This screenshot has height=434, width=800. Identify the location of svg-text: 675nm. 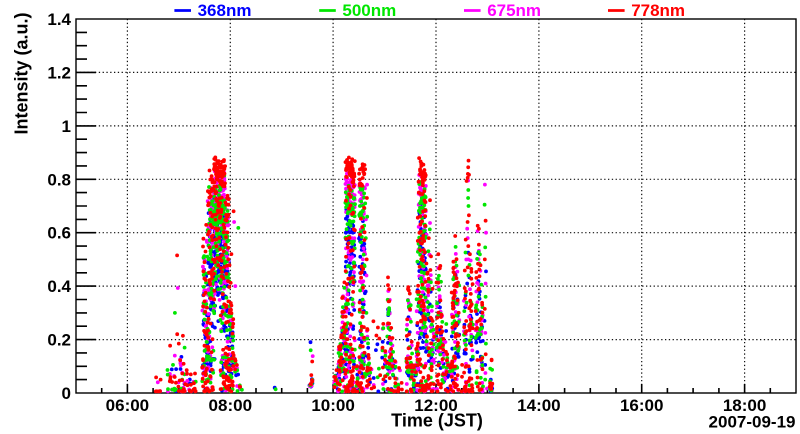
(514, 10).